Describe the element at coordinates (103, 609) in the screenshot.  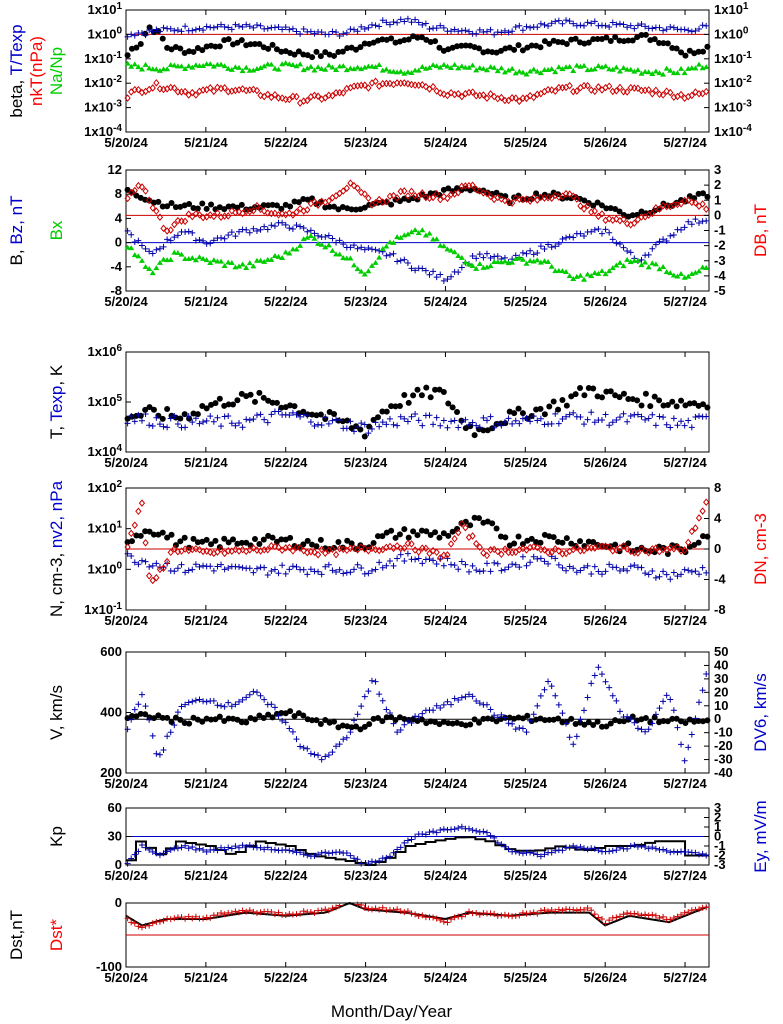
I see `y-tick-label: 1x10⁻¹` at that location.